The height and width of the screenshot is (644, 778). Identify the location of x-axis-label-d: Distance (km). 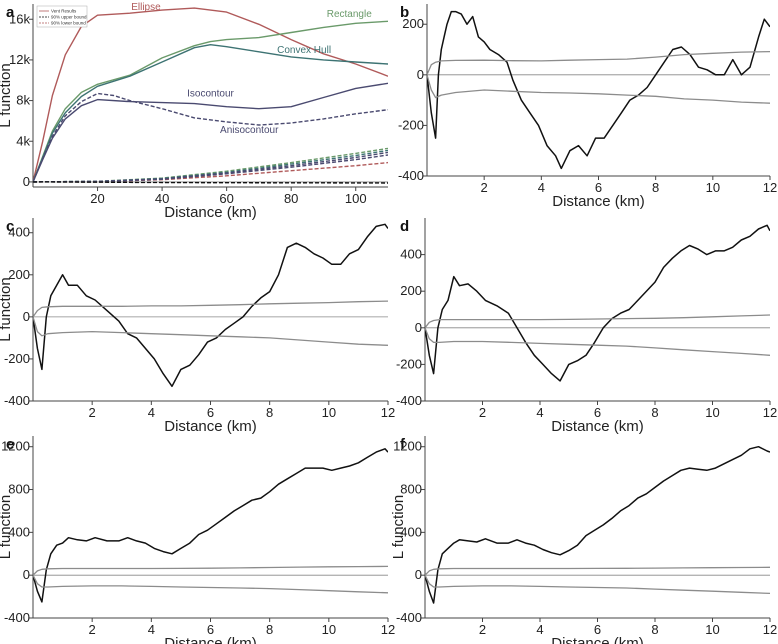
(597, 426).